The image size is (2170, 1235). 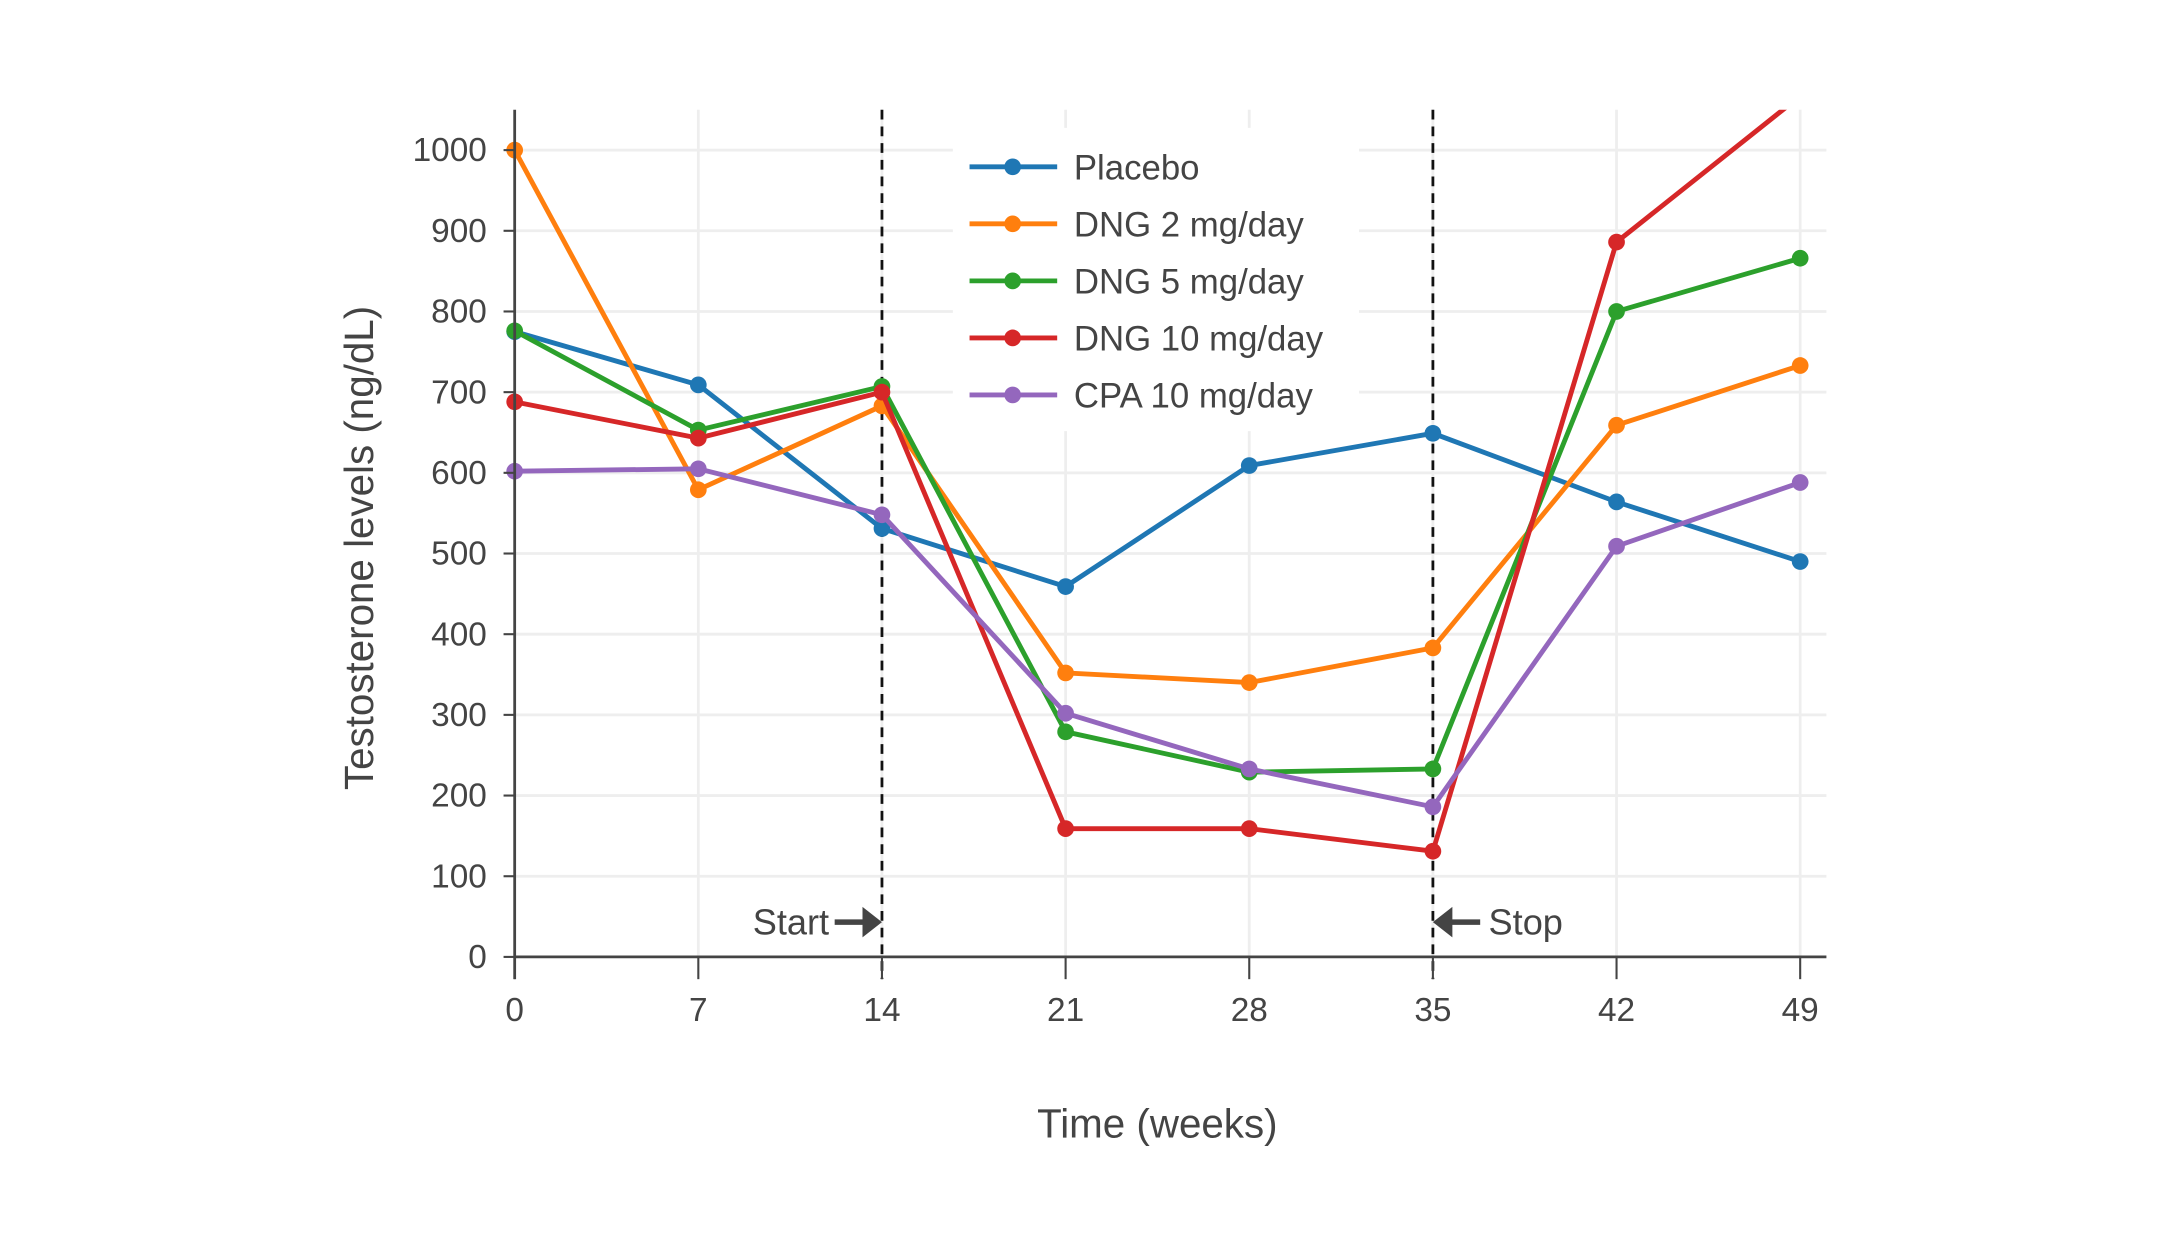 I want to click on legend-item: DNG 10 mg/day, so click(x=1146, y=339).